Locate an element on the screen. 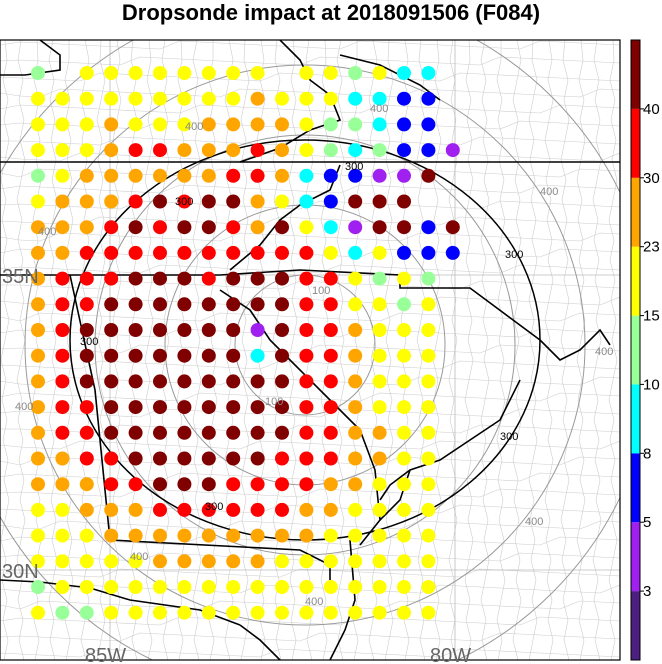 The height and width of the screenshot is (664, 662). colorbar-label: 15 is located at coordinates (651, 316).